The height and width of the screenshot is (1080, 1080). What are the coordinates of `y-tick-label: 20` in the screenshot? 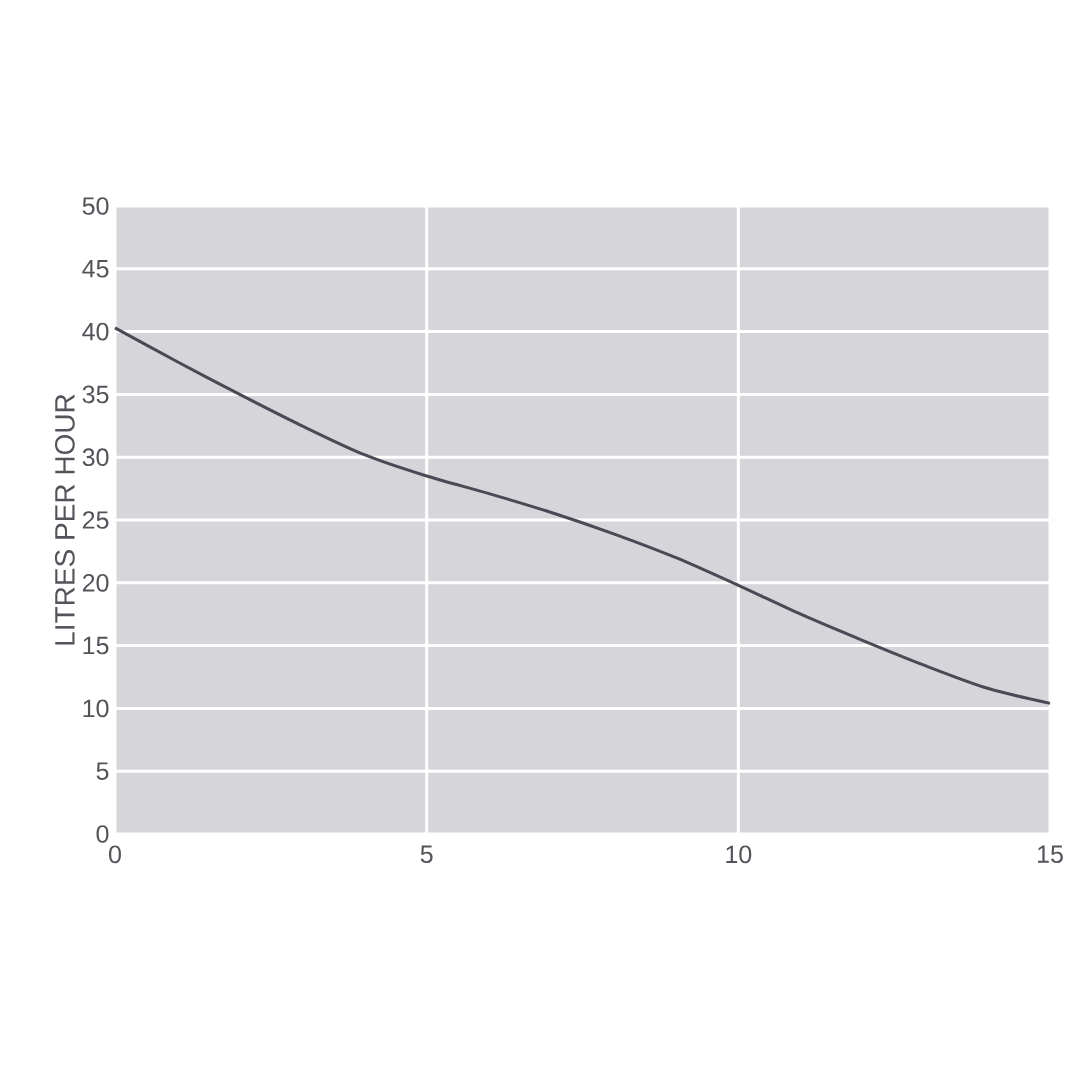 It's located at (95, 582).